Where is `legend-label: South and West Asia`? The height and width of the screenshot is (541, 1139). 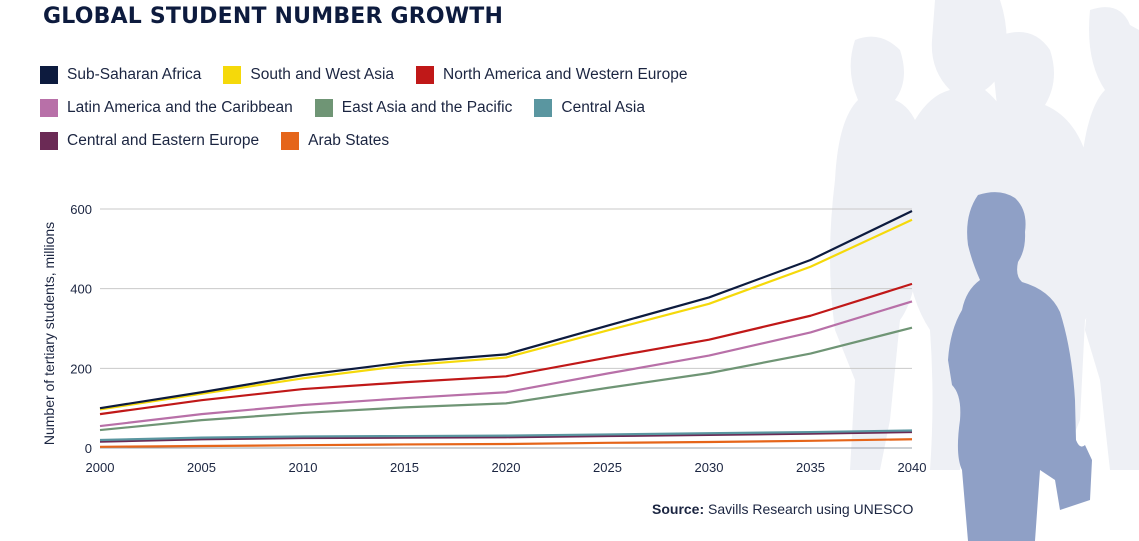
legend-label: South and West Asia is located at coordinates (322, 74).